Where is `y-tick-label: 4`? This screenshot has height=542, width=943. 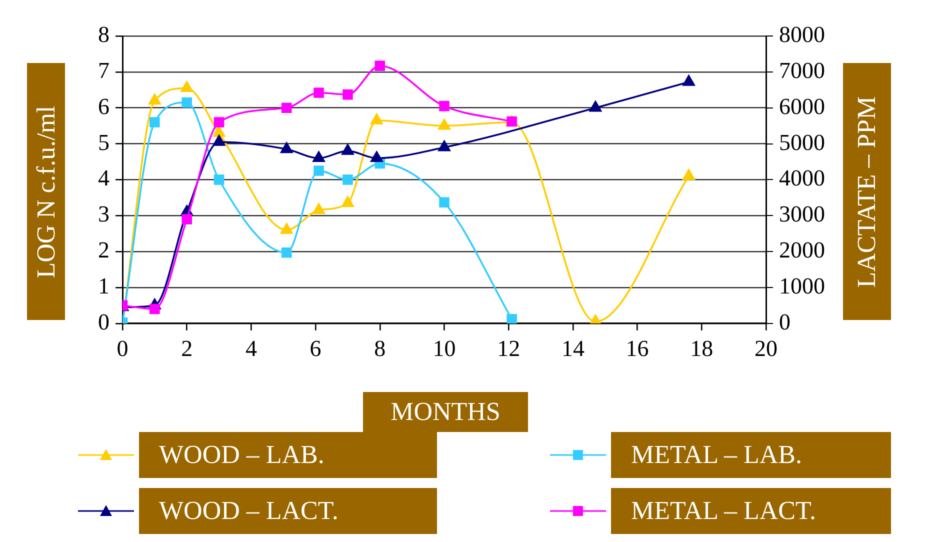 y-tick-label: 4 is located at coordinates (104, 178).